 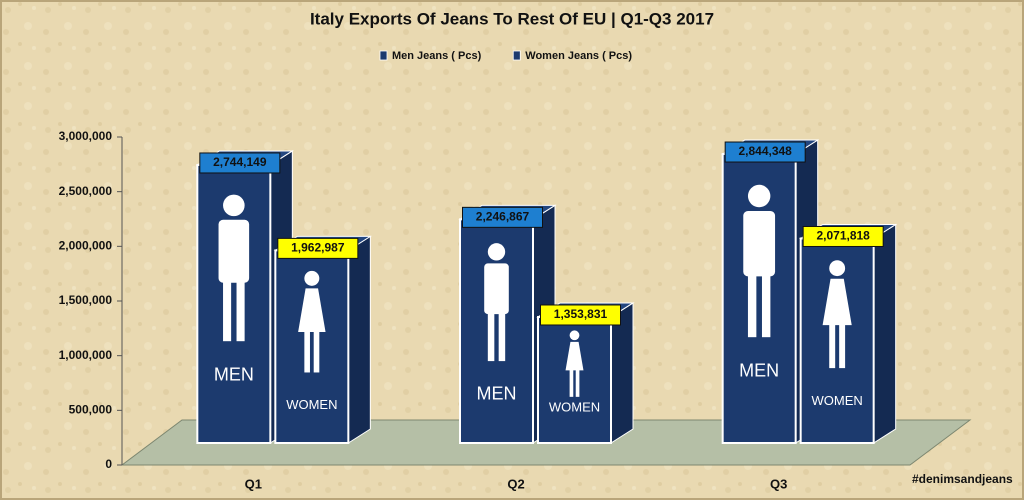 I want to click on value-label: 2,071,818, so click(x=843, y=236).